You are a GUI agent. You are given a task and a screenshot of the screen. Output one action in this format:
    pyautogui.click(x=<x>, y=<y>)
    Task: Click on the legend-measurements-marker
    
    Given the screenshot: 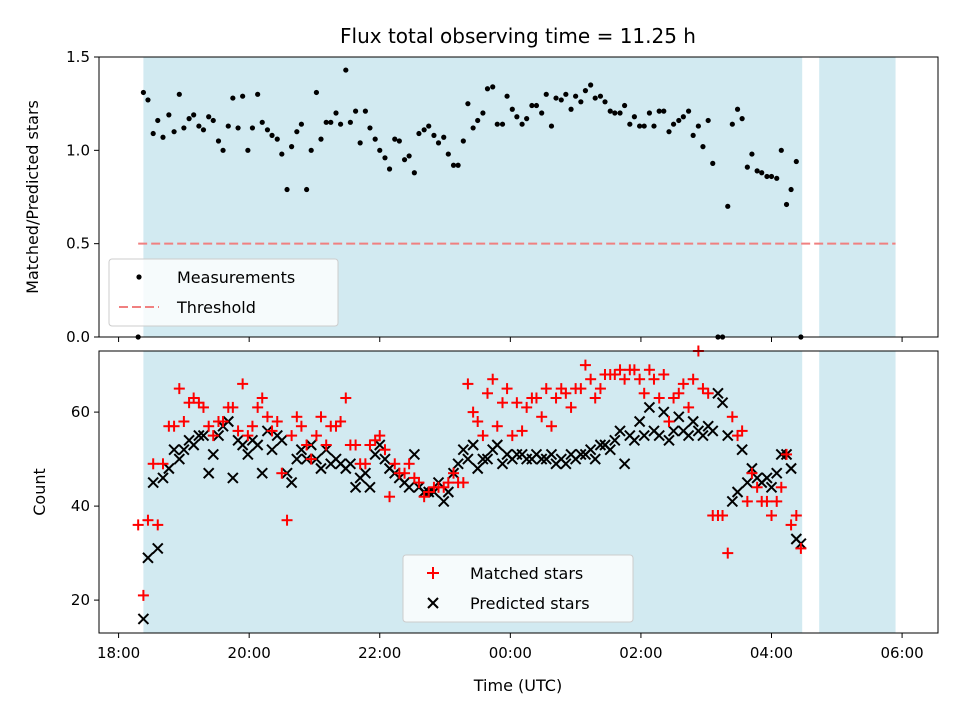 What is the action you would take?
    pyautogui.click(x=139, y=277)
    